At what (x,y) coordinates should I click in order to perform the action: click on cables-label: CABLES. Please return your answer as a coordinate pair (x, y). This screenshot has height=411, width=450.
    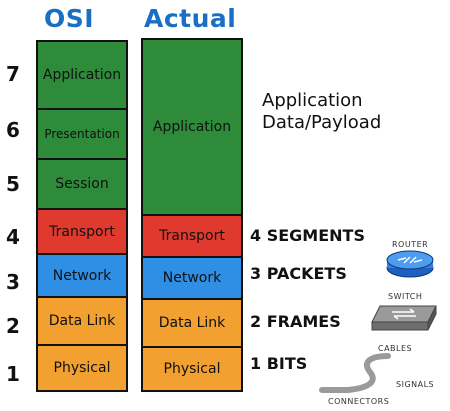
    Looking at the image, I should click on (395, 348).